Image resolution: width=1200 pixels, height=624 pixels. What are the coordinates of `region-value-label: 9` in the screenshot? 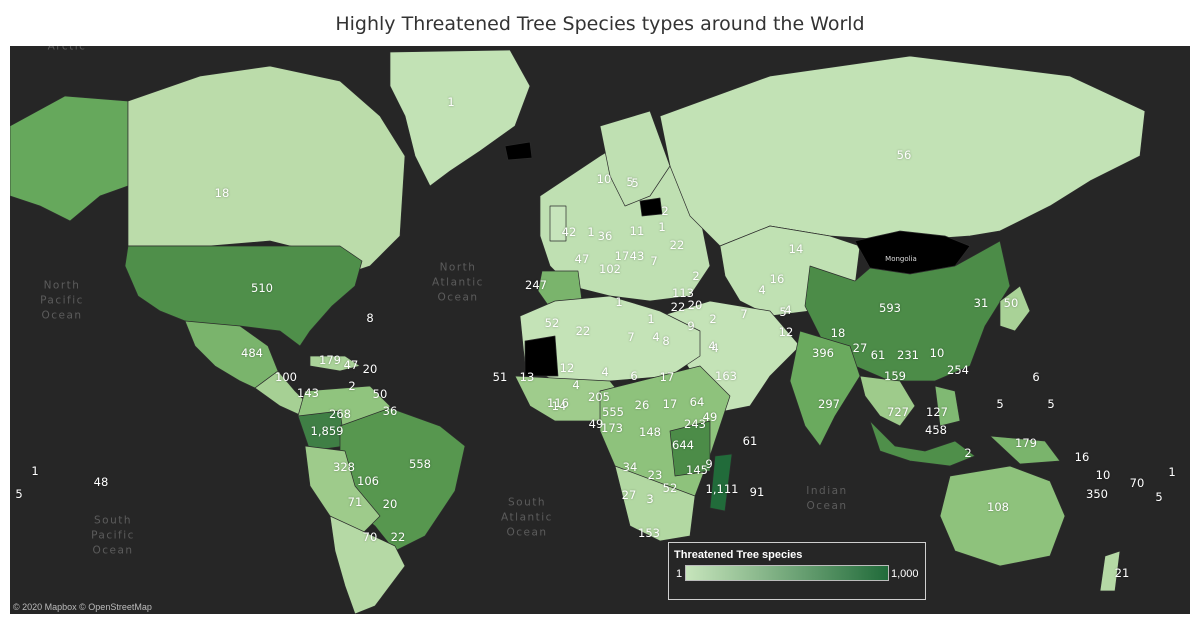 It's located at (691, 326).